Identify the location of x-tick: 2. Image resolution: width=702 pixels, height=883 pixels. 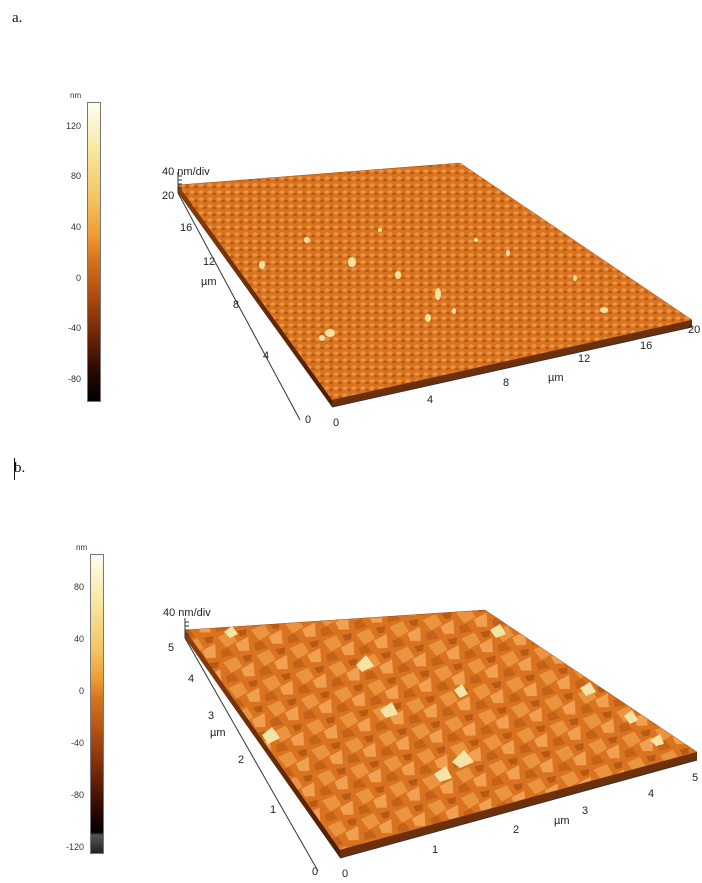
(516, 830).